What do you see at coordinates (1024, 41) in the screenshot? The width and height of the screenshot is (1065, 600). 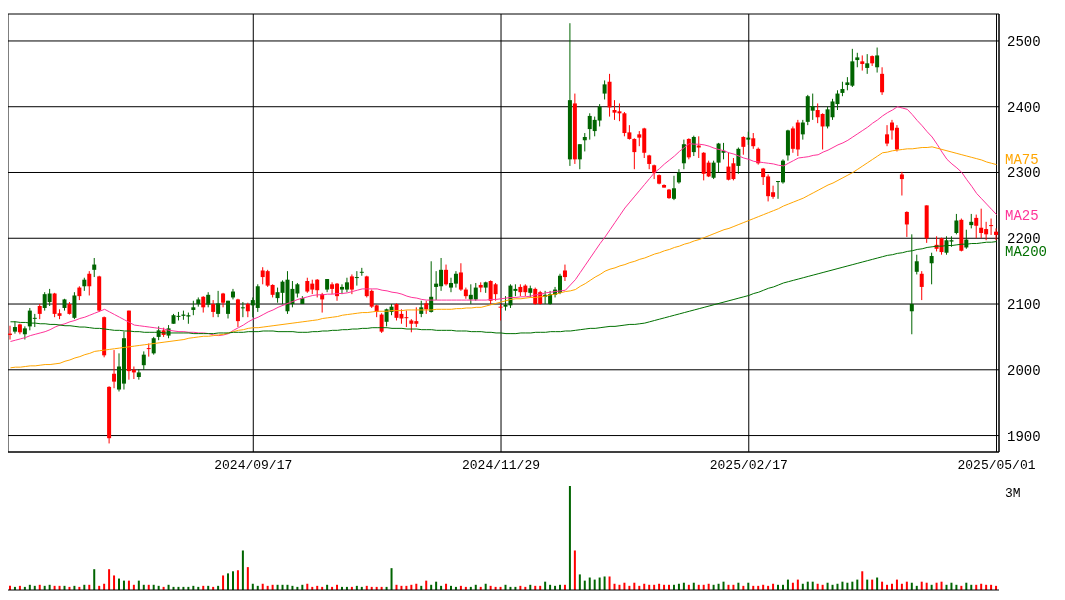 I see `y-tick-label: 2500` at bounding box center [1024, 41].